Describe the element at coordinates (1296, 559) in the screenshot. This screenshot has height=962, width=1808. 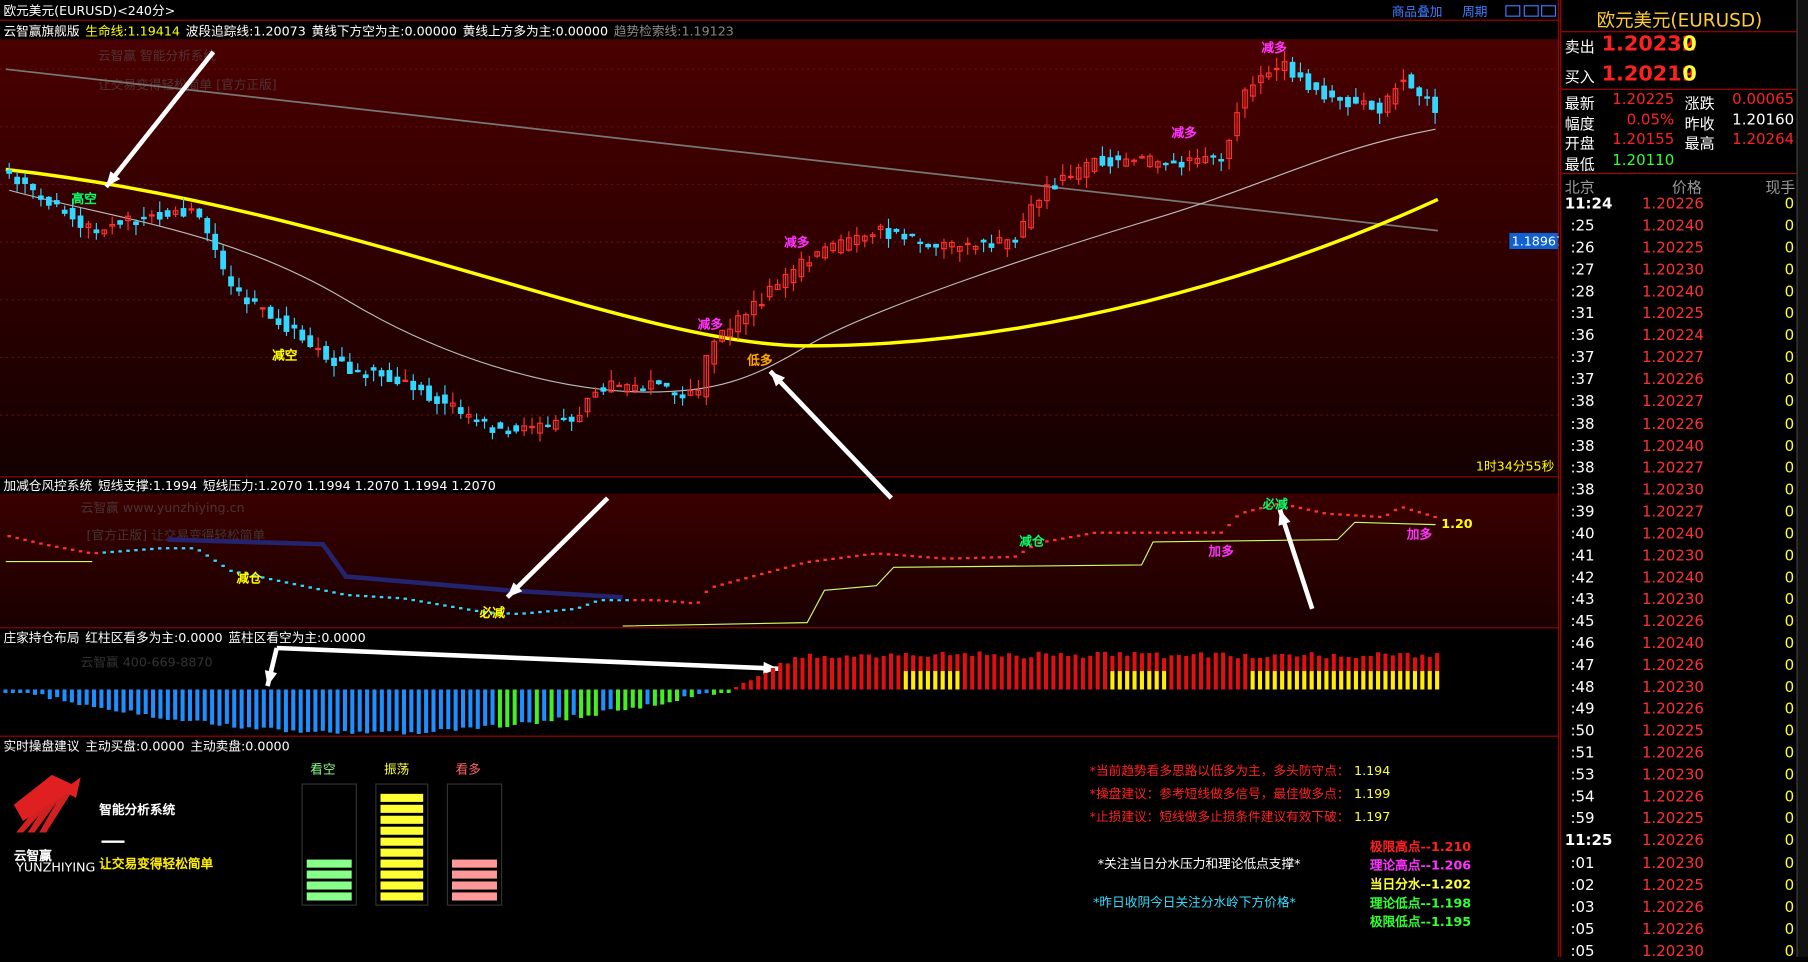
I see `arrow` at that location.